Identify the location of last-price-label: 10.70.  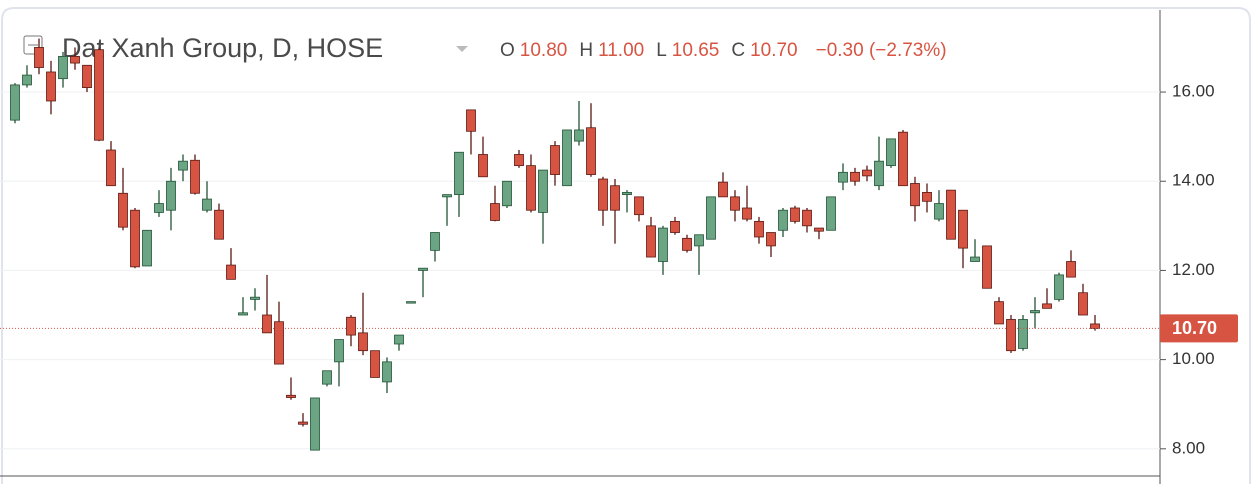
(1194, 328).